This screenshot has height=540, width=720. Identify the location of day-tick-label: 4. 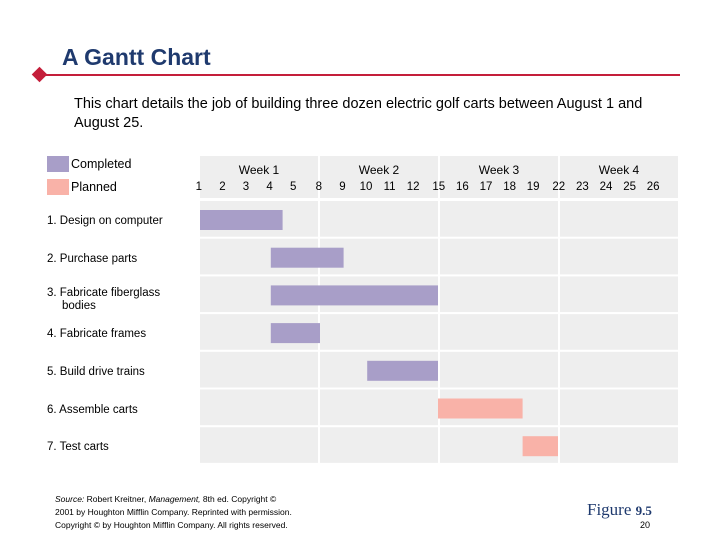
(269, 187).